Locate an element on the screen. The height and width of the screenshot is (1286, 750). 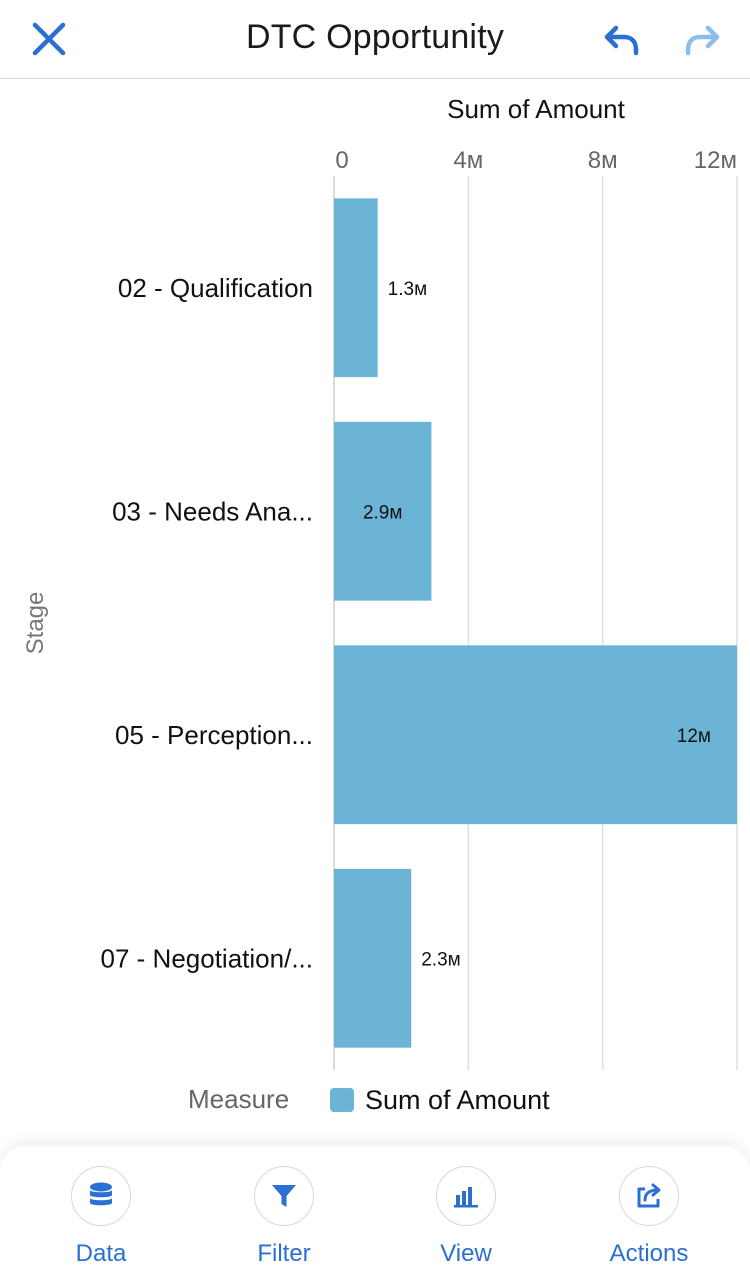
x-axis-title: Sum of Amount is located at coordinates (536, 109).